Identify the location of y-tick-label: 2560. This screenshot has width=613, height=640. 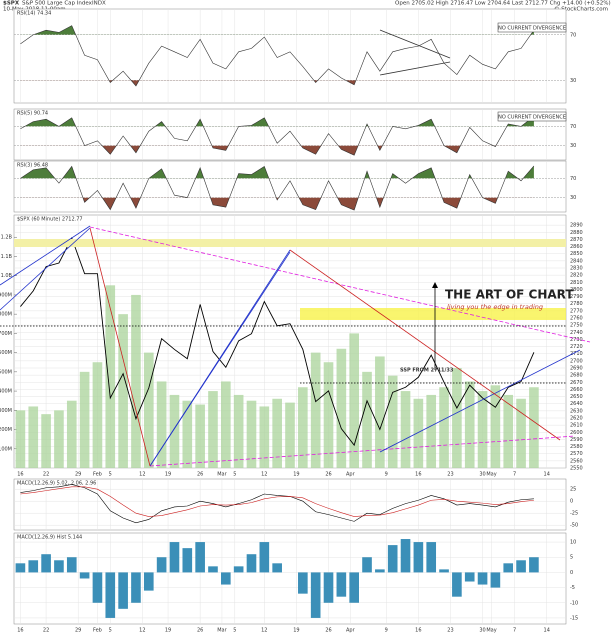
(576, 461).